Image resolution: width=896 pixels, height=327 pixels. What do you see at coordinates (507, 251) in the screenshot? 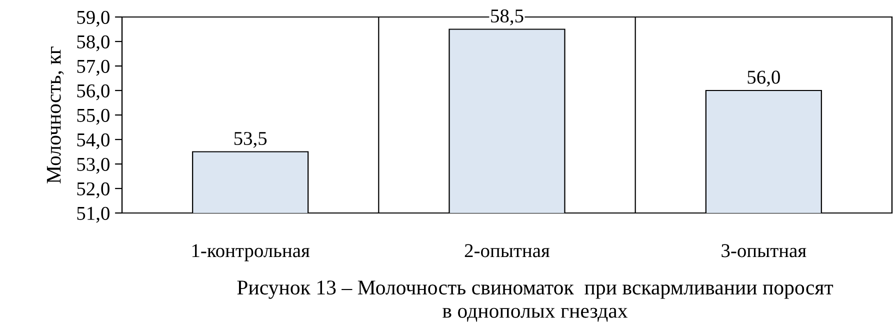
I see `x-tick-label: 2-опытная` at bounding box center [507, 251].